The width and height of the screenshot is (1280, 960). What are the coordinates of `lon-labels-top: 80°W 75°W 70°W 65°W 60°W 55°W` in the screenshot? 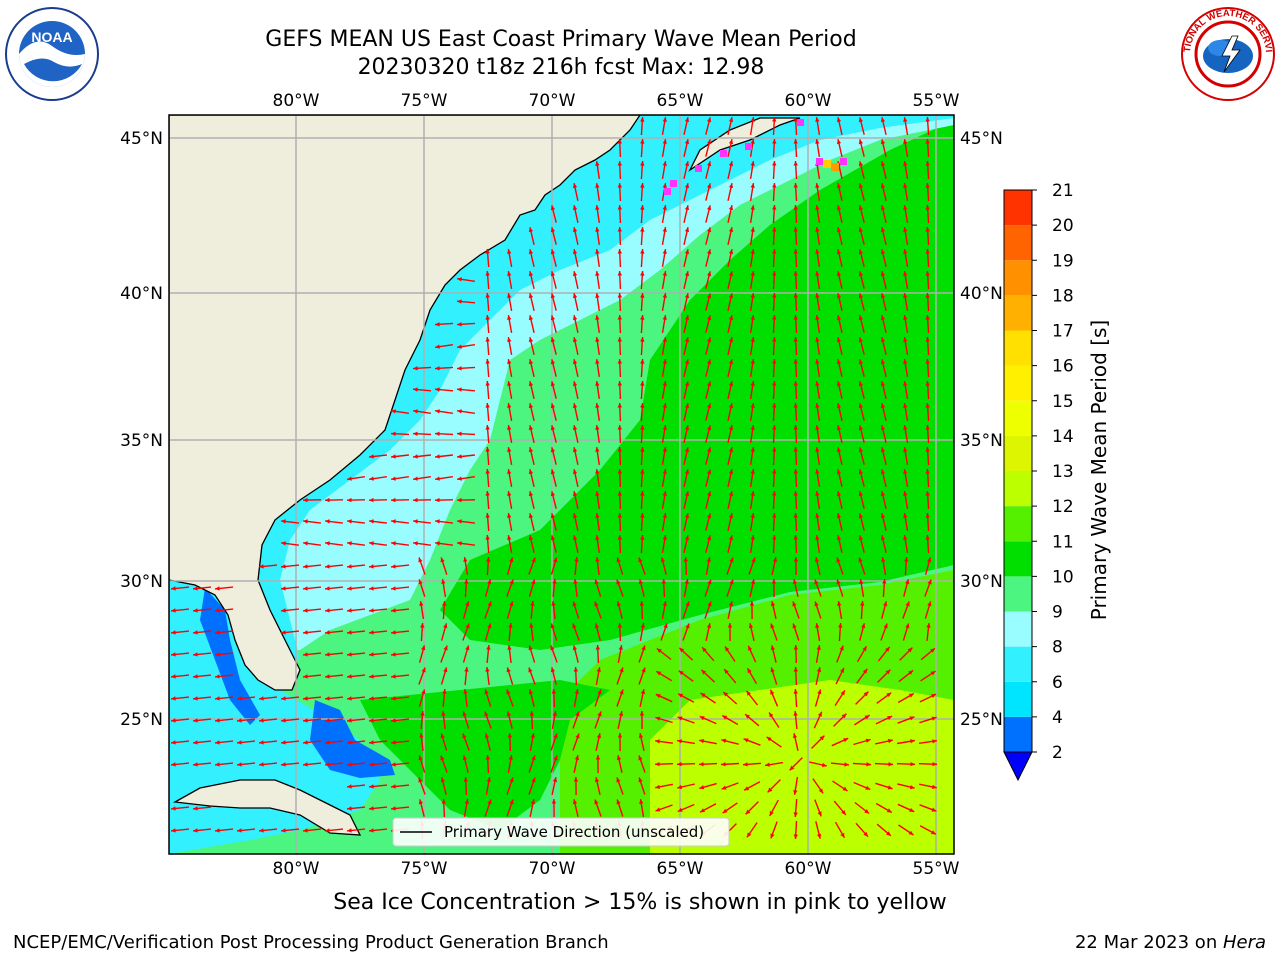 It's located at (616, 101).